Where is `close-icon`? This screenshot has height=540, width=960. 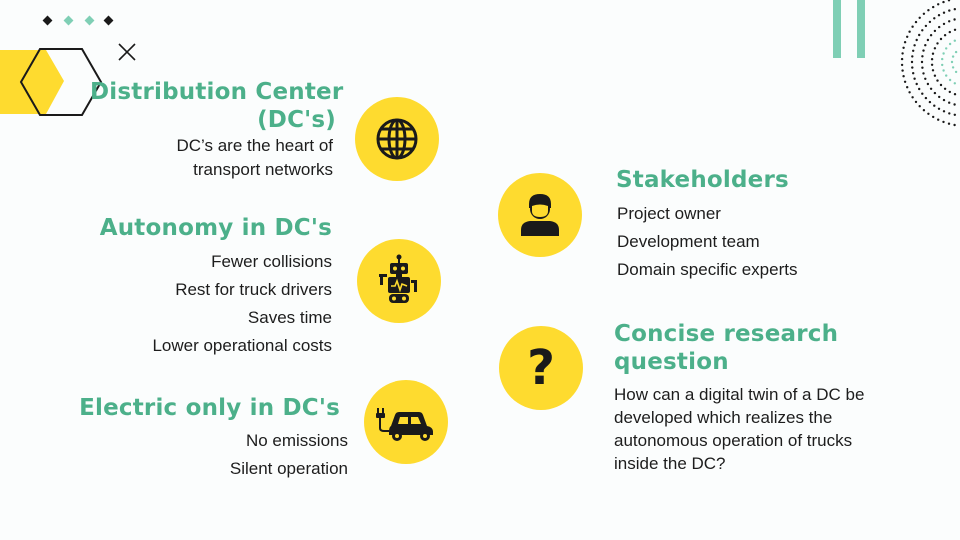 close-icon is located at coordinates (127, 52).